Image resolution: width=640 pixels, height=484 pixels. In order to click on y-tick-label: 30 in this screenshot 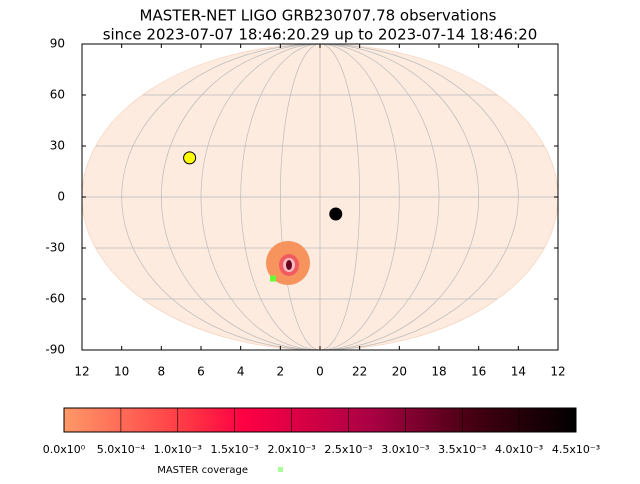, I will do `click(57, 146)`.